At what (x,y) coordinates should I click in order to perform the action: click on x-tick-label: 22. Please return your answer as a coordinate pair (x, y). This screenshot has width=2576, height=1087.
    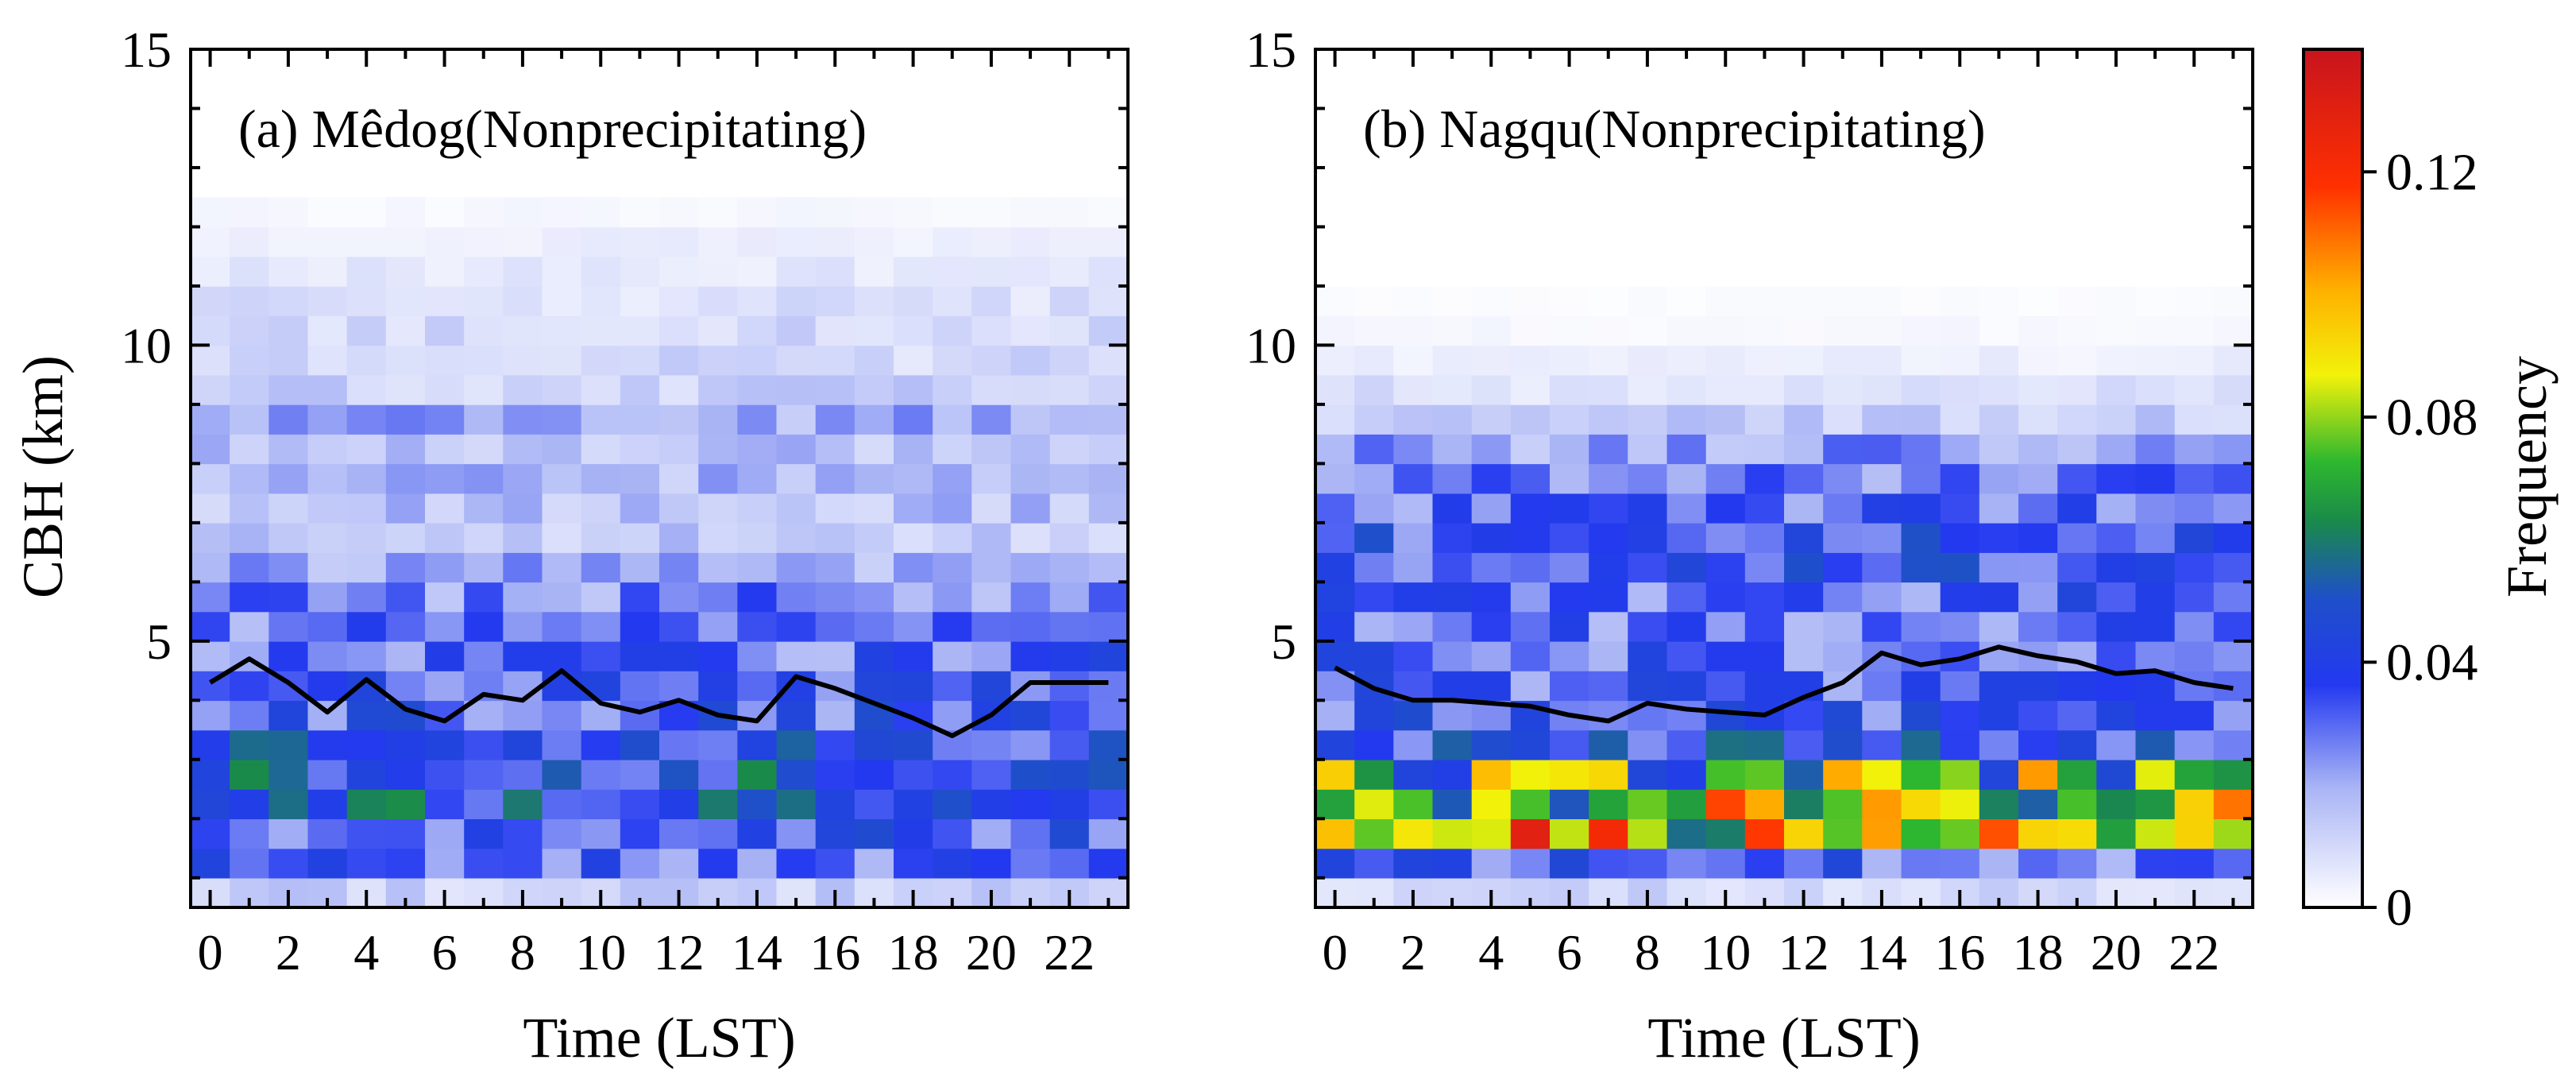
    Looking at the image, I should click on (1069, 952).